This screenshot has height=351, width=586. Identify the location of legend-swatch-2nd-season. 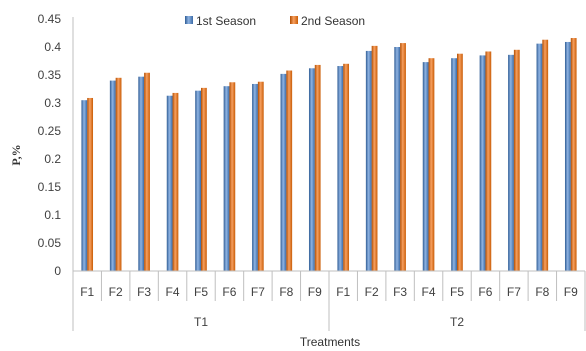
(294, 20).